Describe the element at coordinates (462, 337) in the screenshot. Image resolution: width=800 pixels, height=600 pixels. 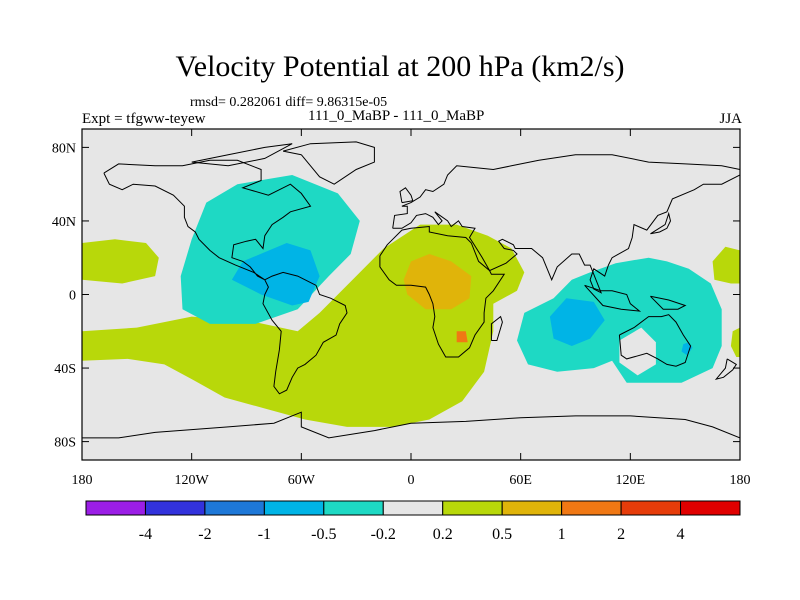
I see `contour-region-warm-b` at that location.